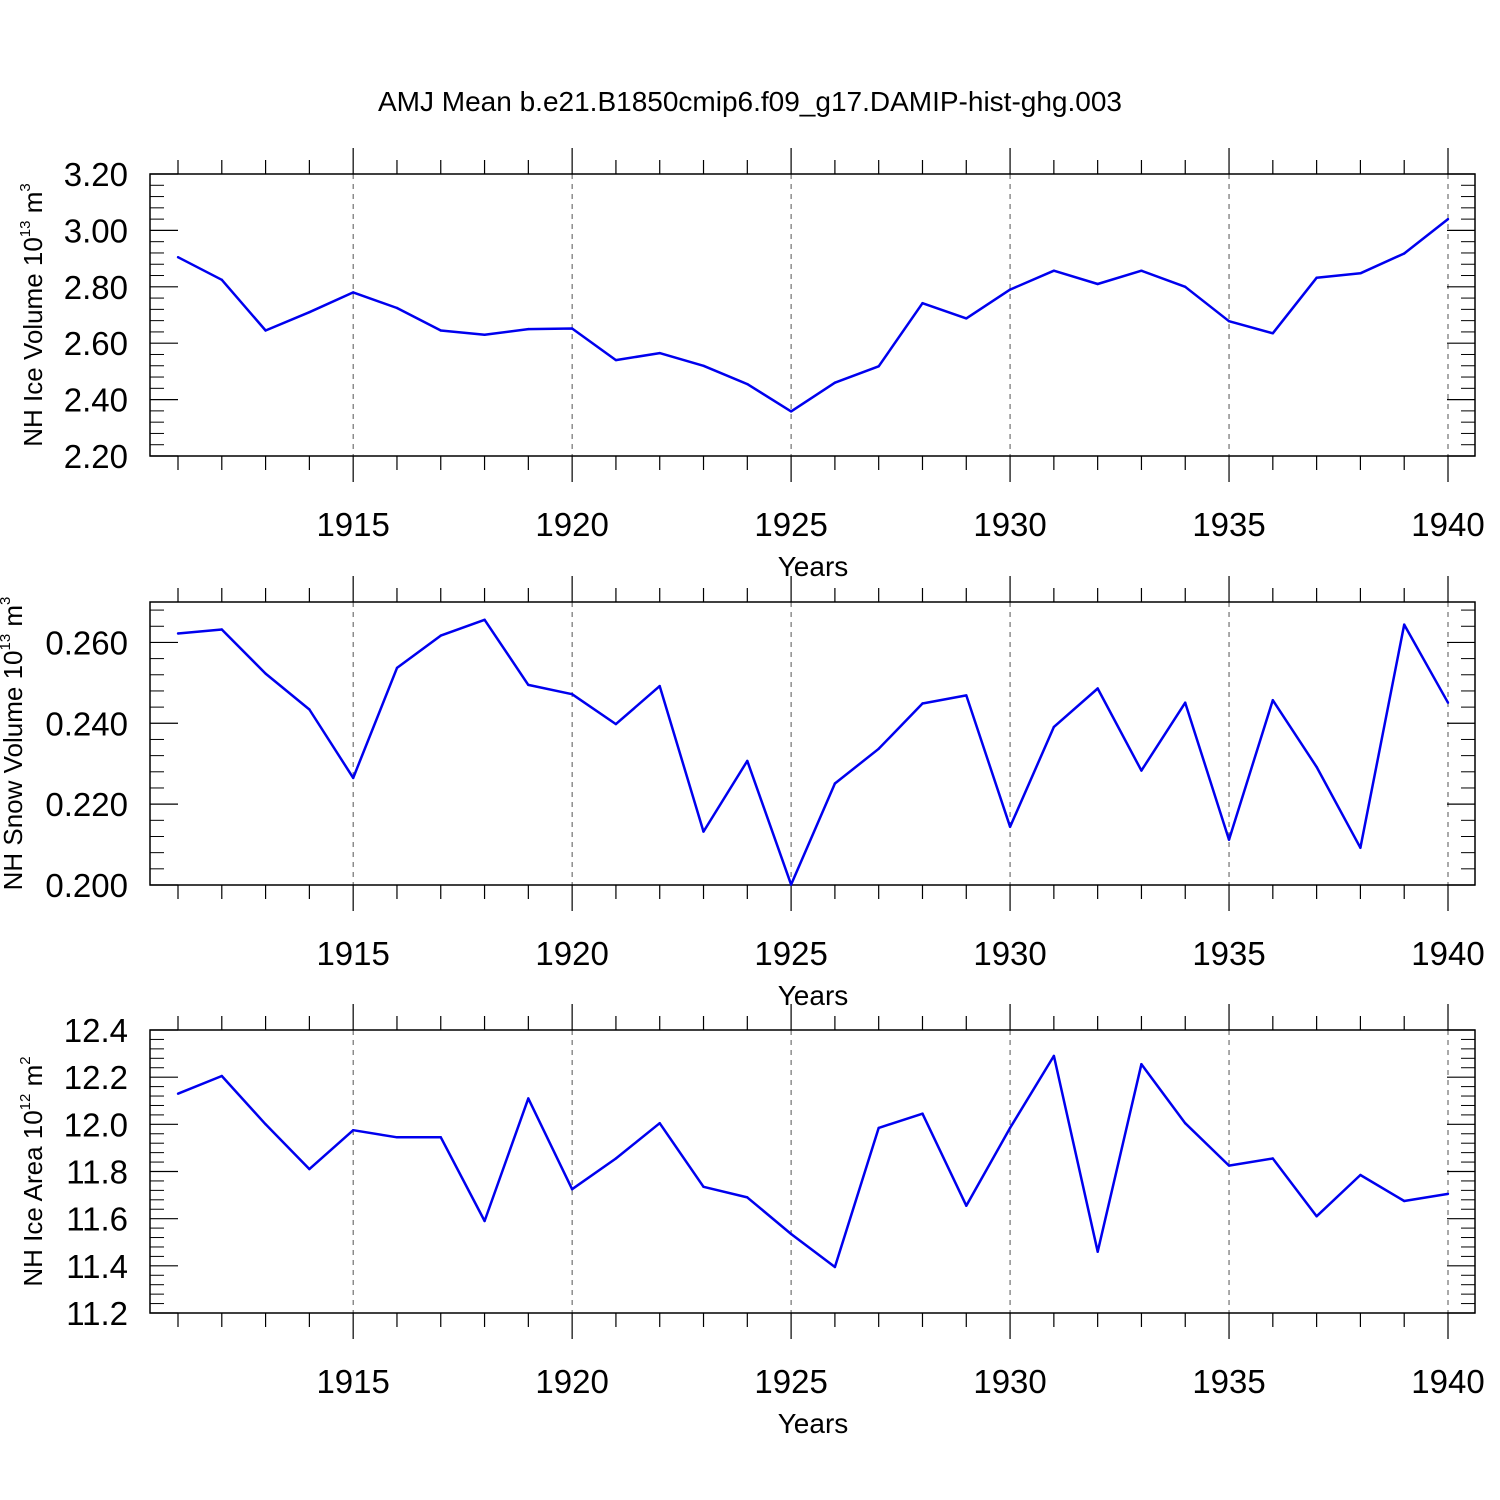  What do you see at coordinates (86, 885) in the screenshot?
I see `y-tick-label: 0.200` at bounding box center [86, 885].